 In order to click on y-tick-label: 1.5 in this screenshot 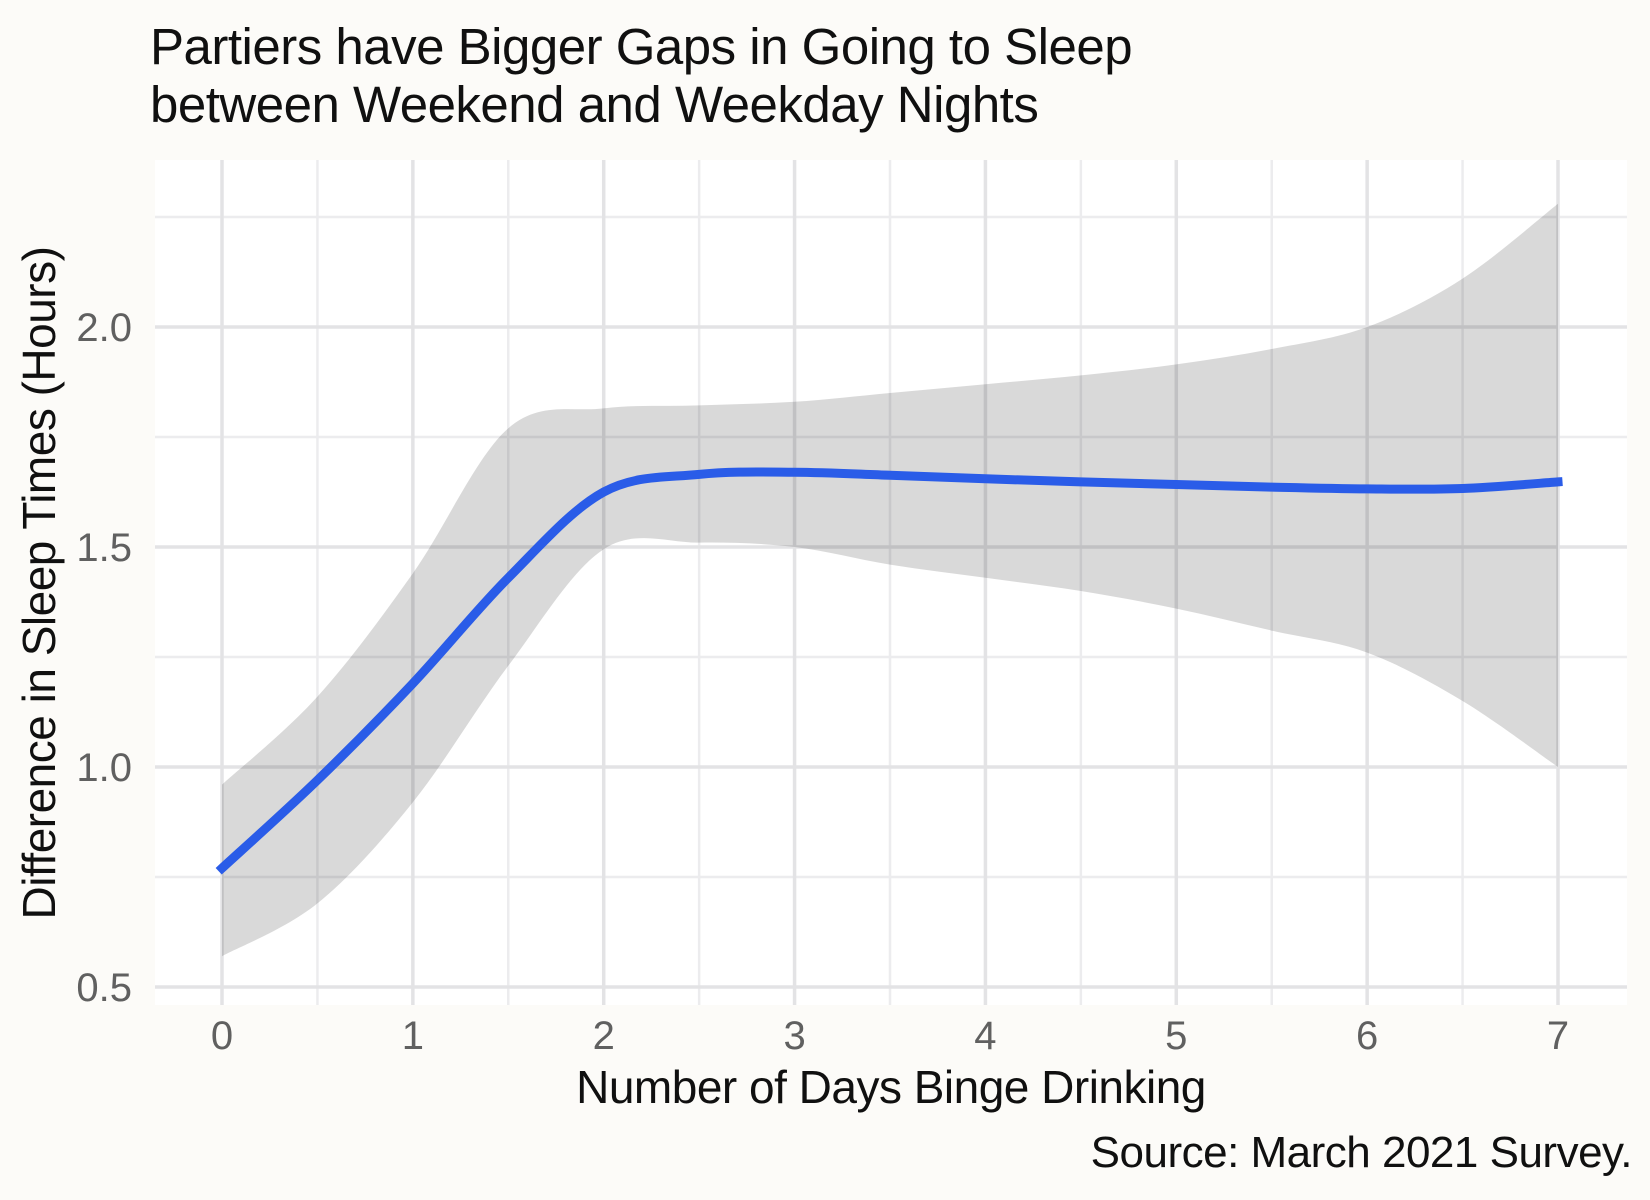, I will do `click(104, 548)`.